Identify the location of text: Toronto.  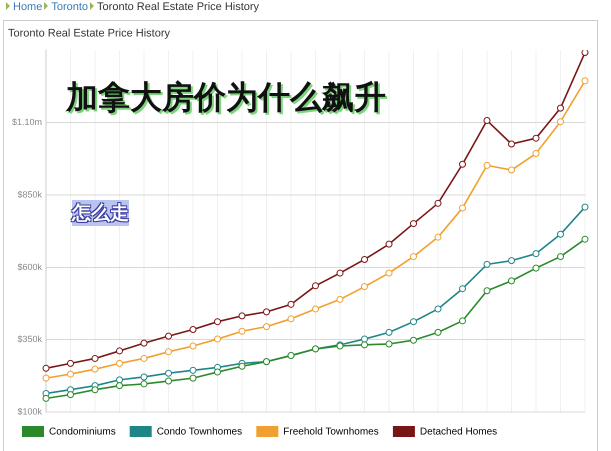
(69, 7).